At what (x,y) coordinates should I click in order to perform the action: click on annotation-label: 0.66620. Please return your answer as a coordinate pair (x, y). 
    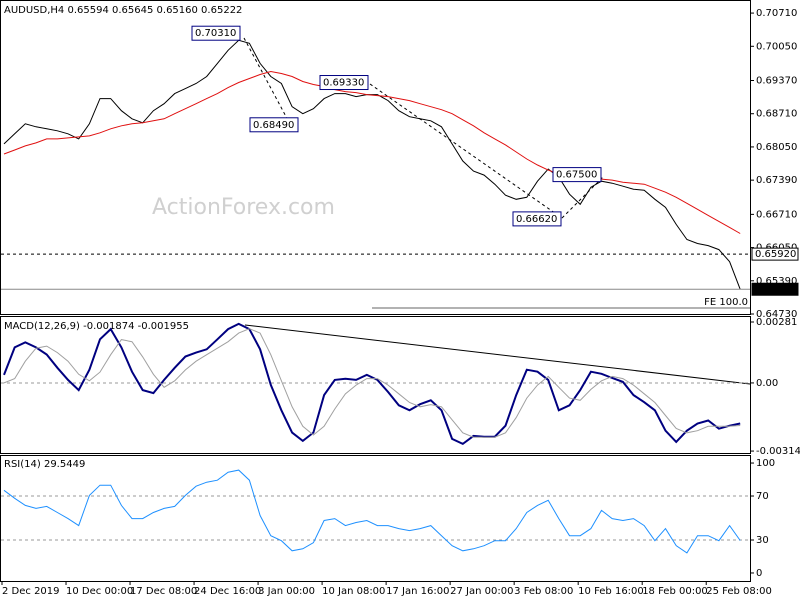
    Looking at the image, I should click on (536, 219).